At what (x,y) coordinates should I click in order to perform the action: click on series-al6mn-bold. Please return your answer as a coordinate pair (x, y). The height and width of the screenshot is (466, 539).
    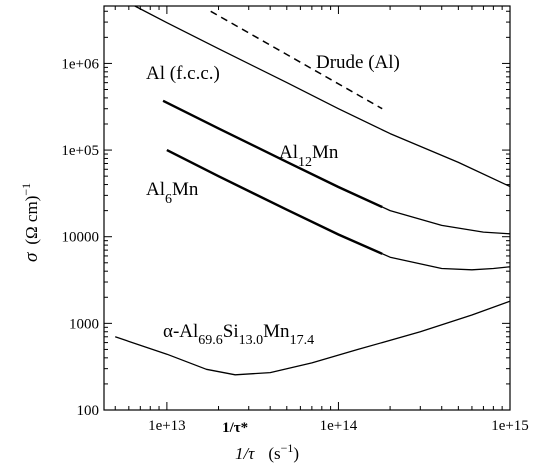
    Looking at the image, I should click on (274, 202).